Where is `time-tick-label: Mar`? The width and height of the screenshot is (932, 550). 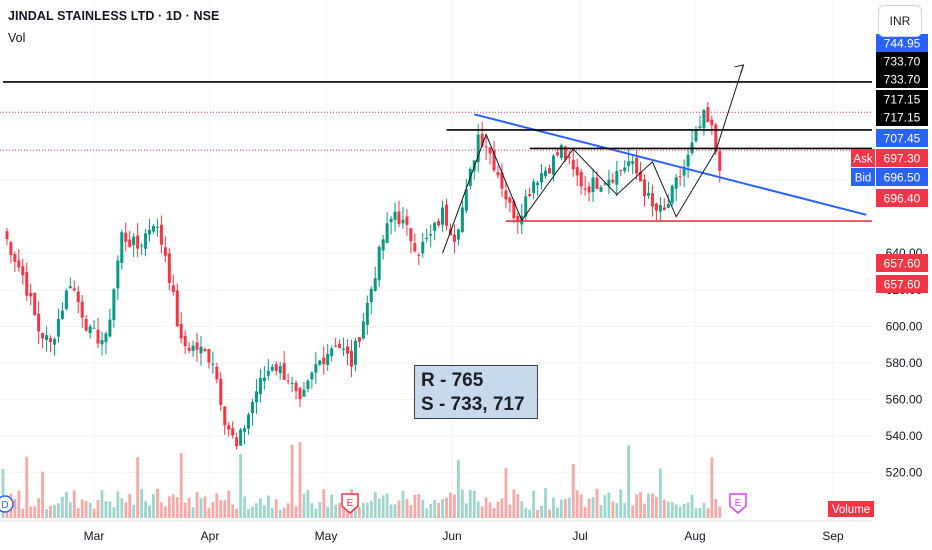 time-tick-label: Mar is located at coordinates (94, 536).